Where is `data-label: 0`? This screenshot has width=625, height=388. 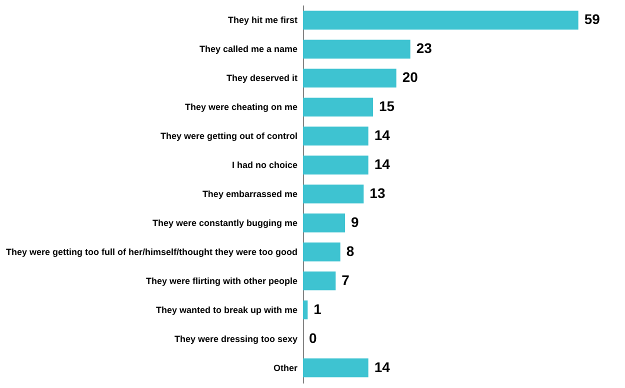
data-label: 0 is located at coordinates (313, 338).